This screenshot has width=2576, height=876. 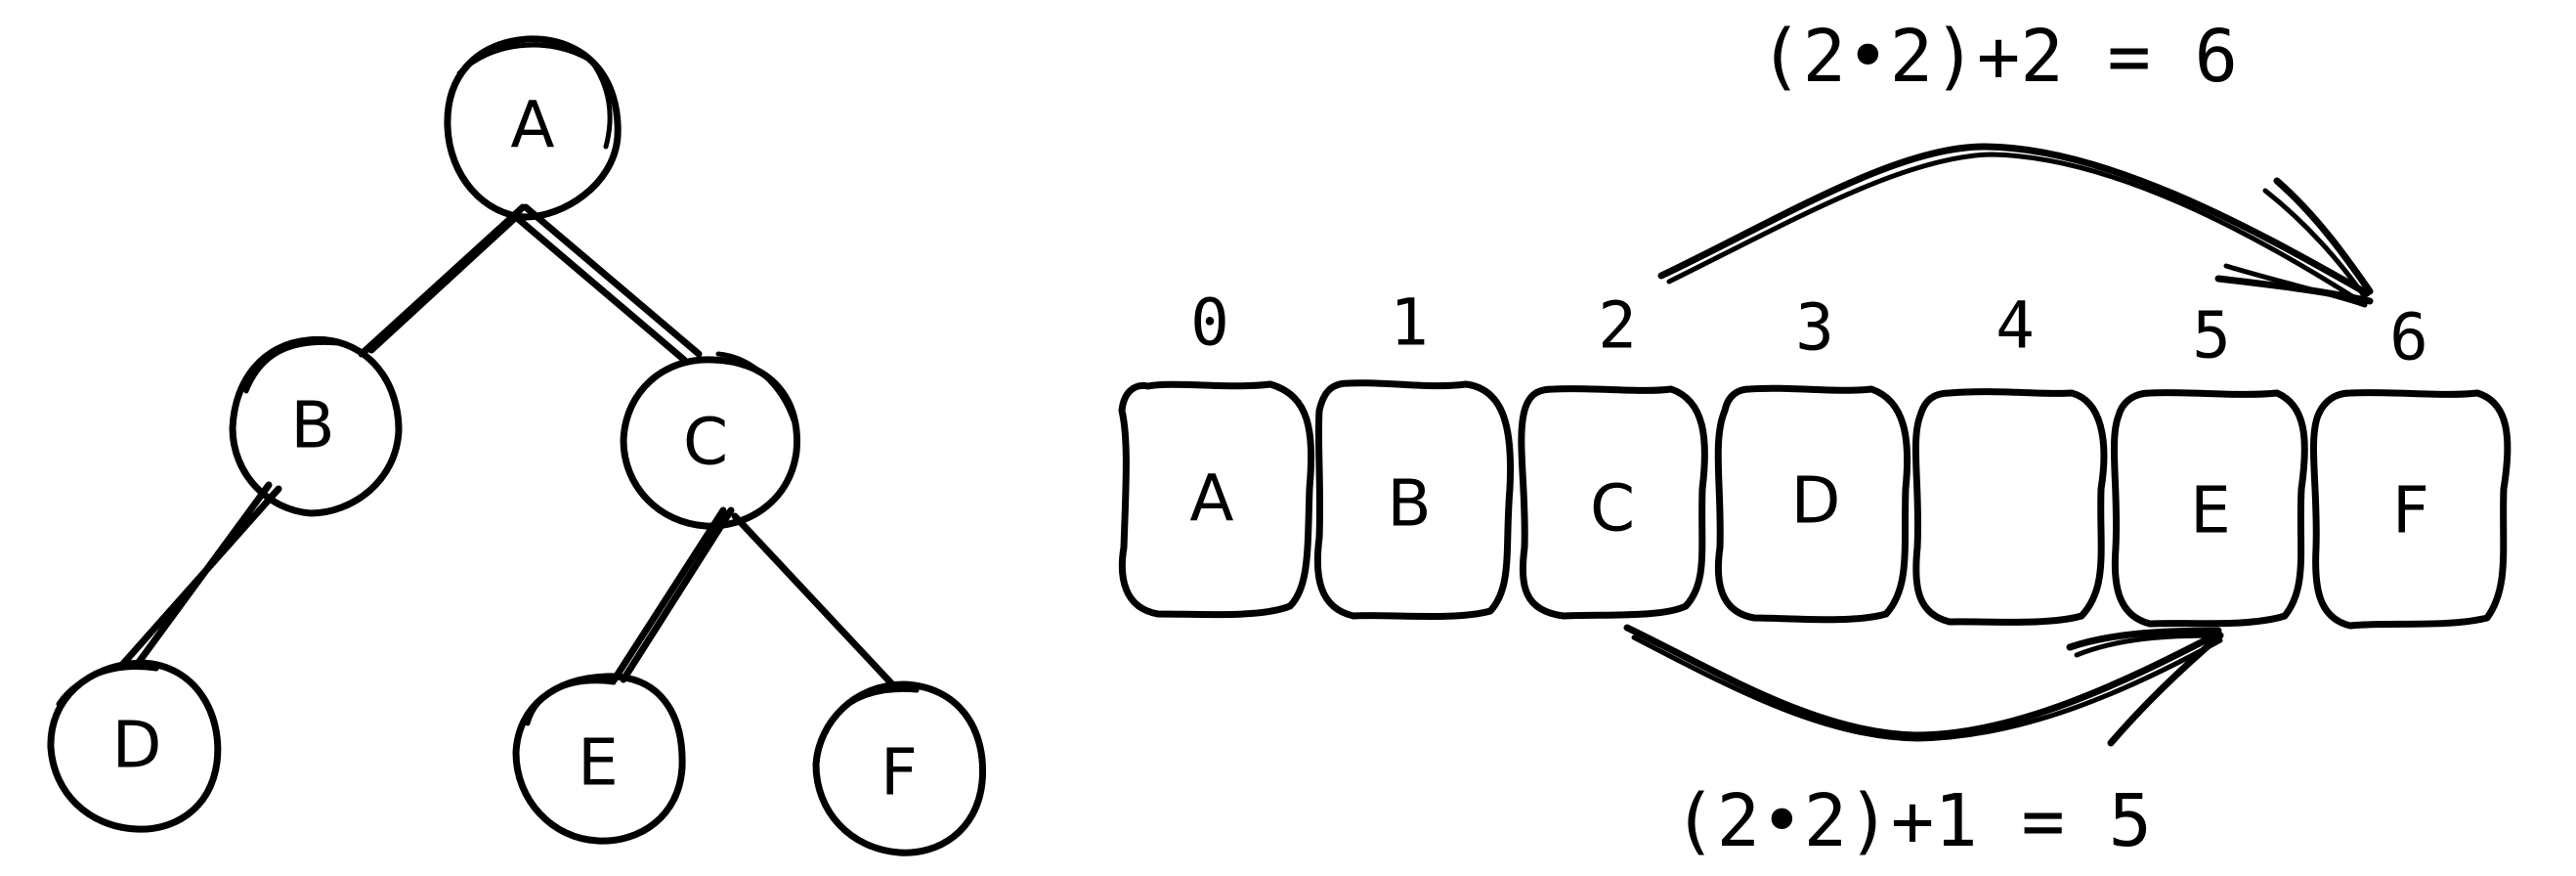 I want to click on array-cell-label: F, so click(x=2411, y=510).